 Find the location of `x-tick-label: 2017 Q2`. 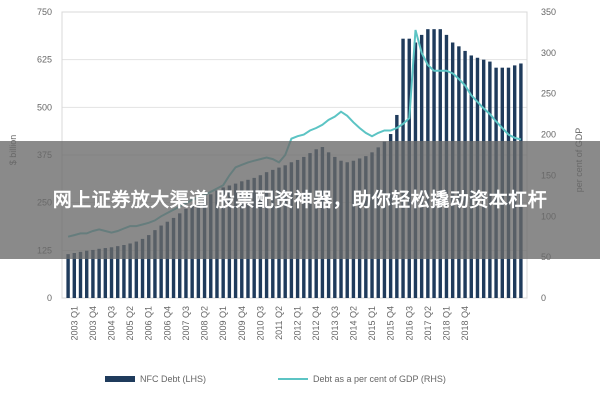

x-tick-label: 2017 Q2 is located at coordinates (428, 323).